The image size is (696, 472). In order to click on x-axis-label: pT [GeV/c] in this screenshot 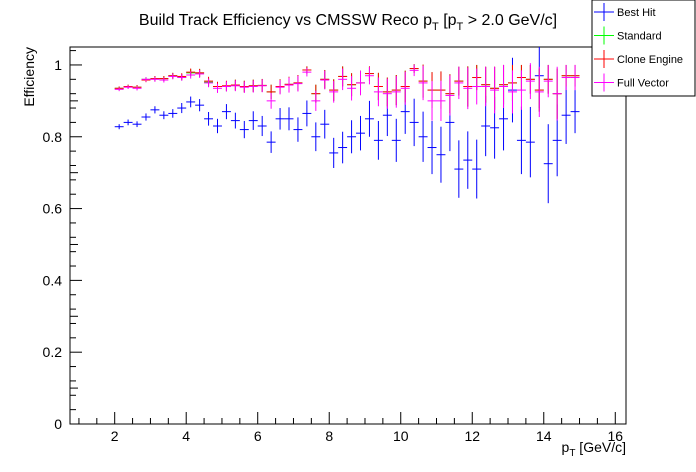, I will do `click(594, 449)`.